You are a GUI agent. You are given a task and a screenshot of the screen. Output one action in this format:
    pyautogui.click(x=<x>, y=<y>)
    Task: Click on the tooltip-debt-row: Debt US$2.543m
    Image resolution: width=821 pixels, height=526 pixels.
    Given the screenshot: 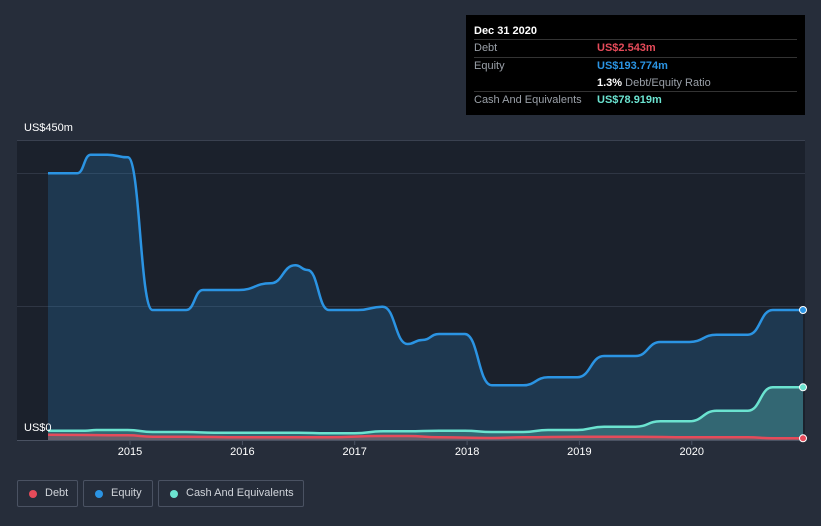 What is the action you would take?
    pyautogui.click(x=635, y=48)
    